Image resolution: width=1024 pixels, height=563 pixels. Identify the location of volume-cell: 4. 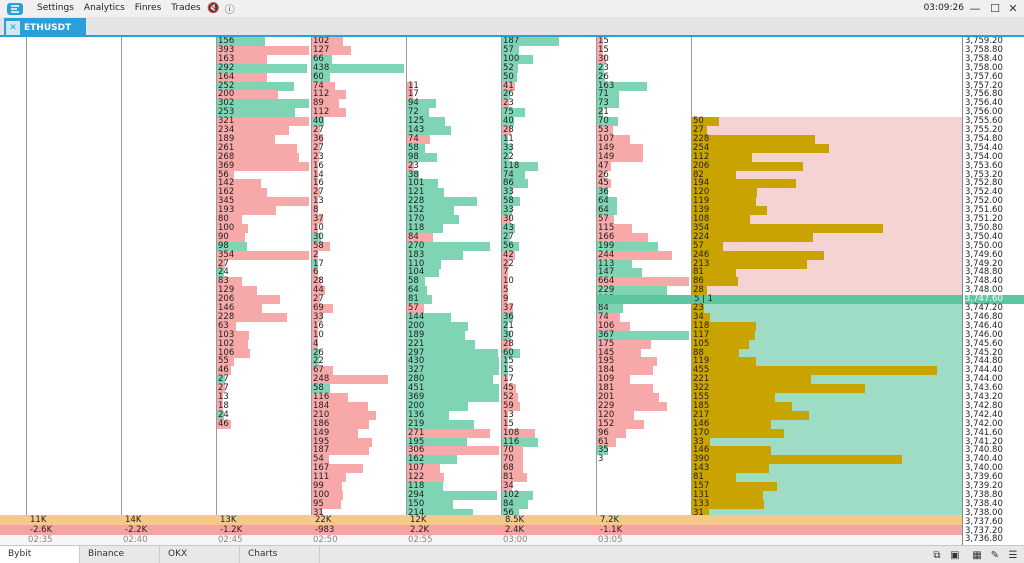
(315, 344).